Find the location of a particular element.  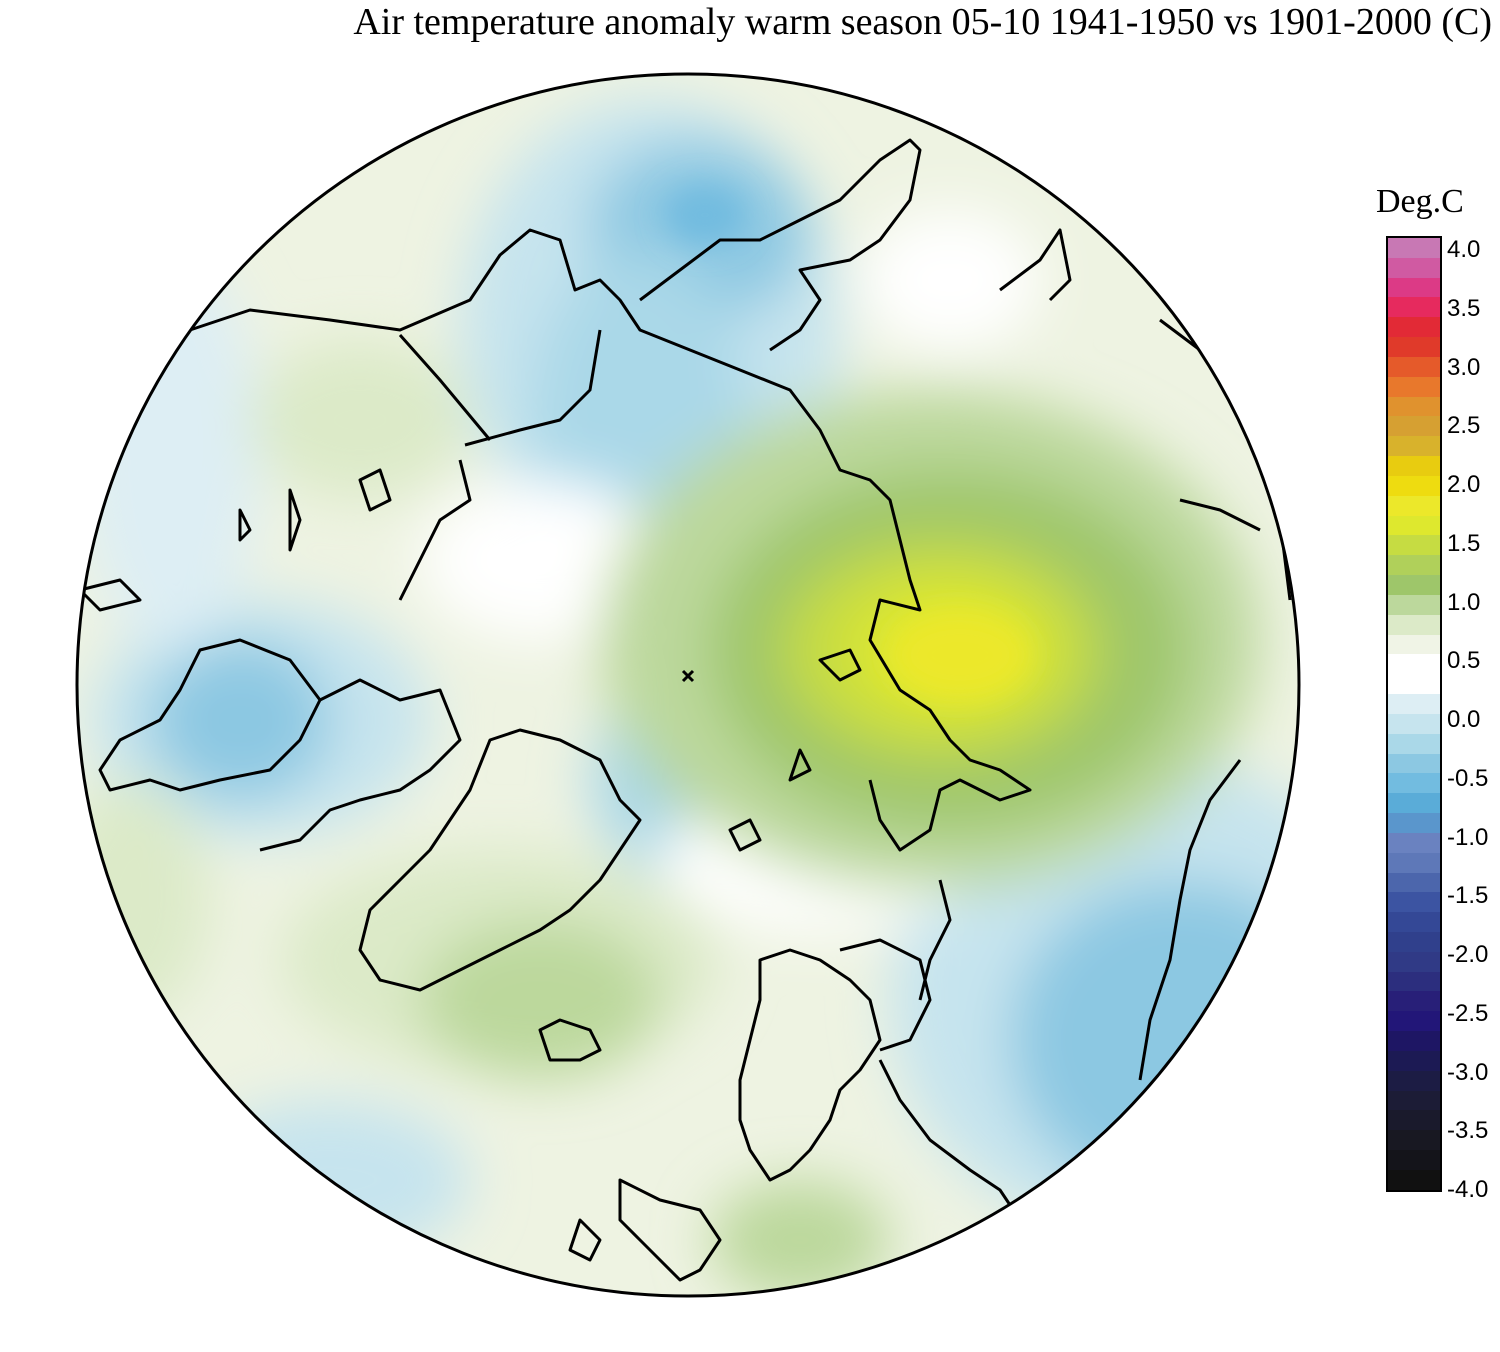

legend-tick-label: 4.0 is located at coordinates (1464, 249).